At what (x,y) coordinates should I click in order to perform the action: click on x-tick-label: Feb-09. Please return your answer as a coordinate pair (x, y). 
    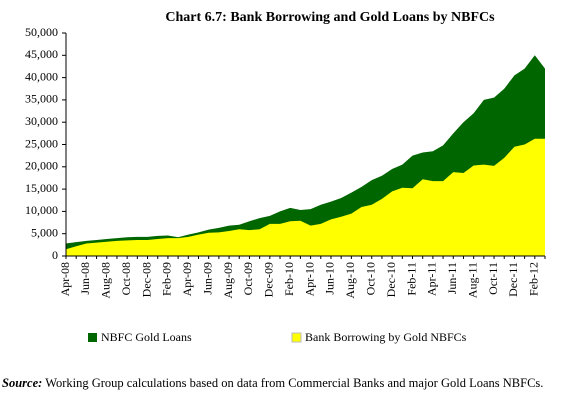
    Looking at the image, I should click on (167, 279).